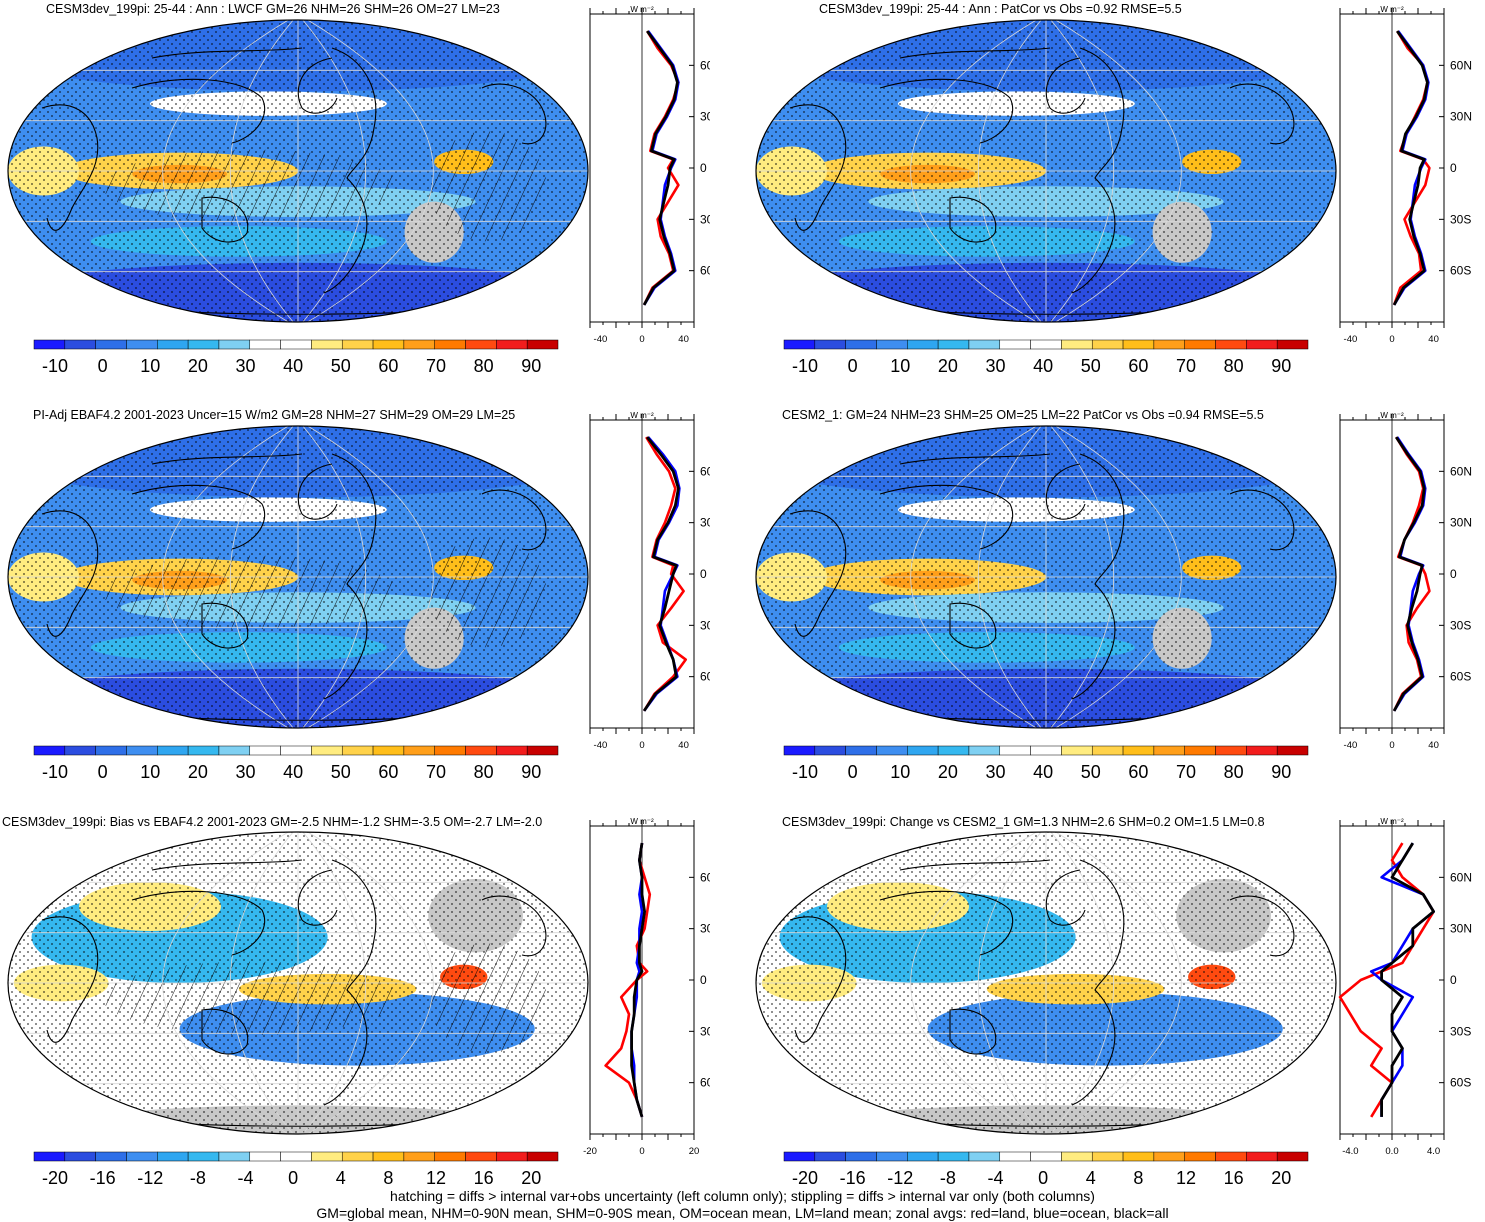  Describe the element at coordinates (1433, 745) in the screenshot. I see `x-tick-label: 40` at that location.